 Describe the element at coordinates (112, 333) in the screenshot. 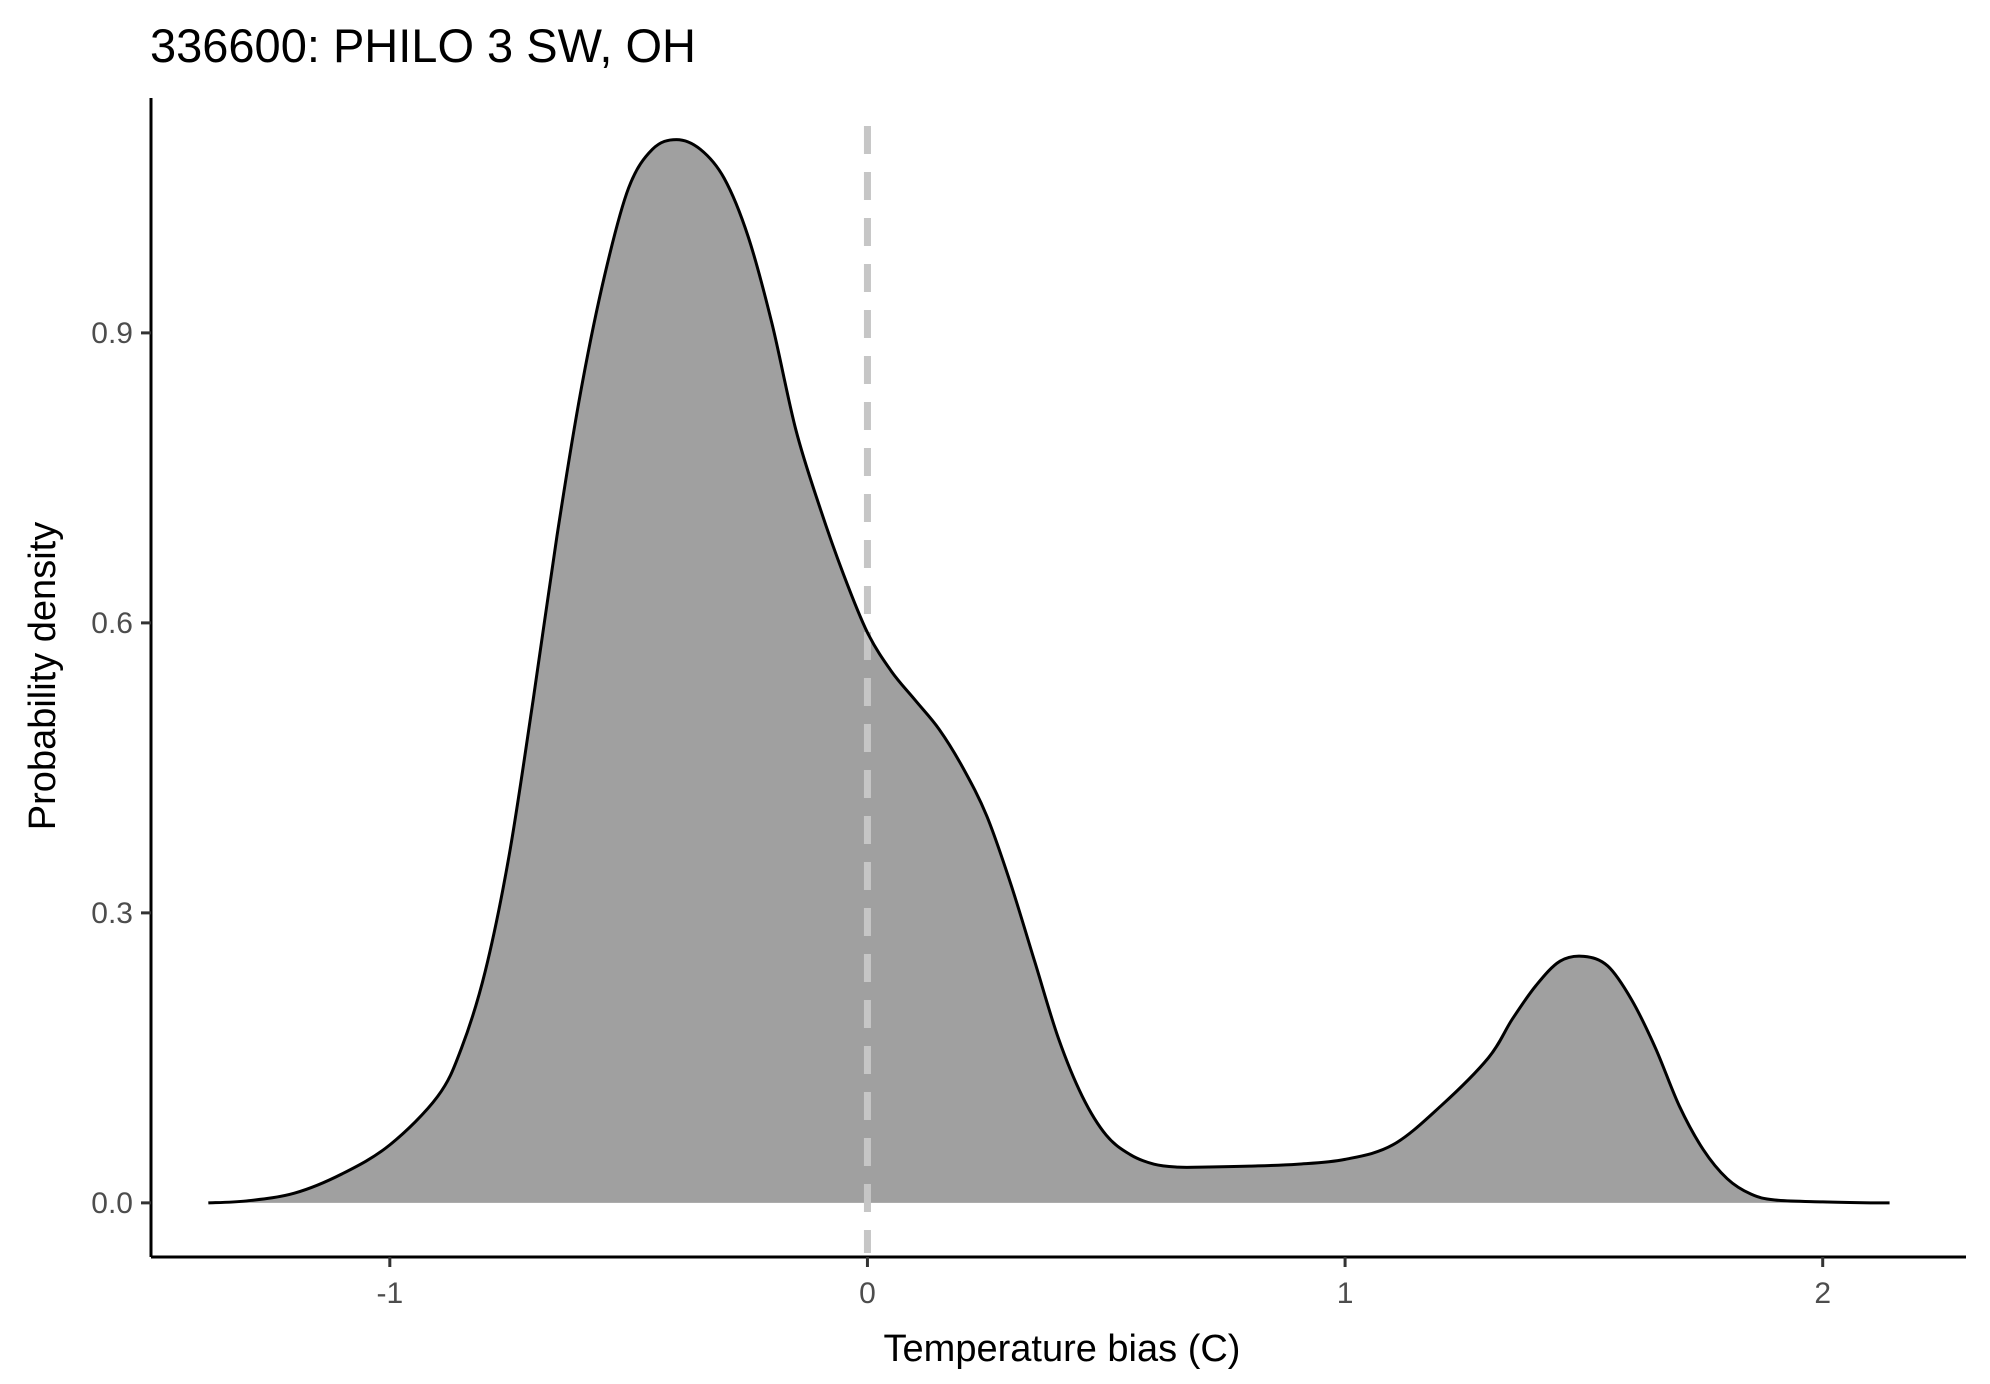

I see `y-tick-label: 0.9` at that location.